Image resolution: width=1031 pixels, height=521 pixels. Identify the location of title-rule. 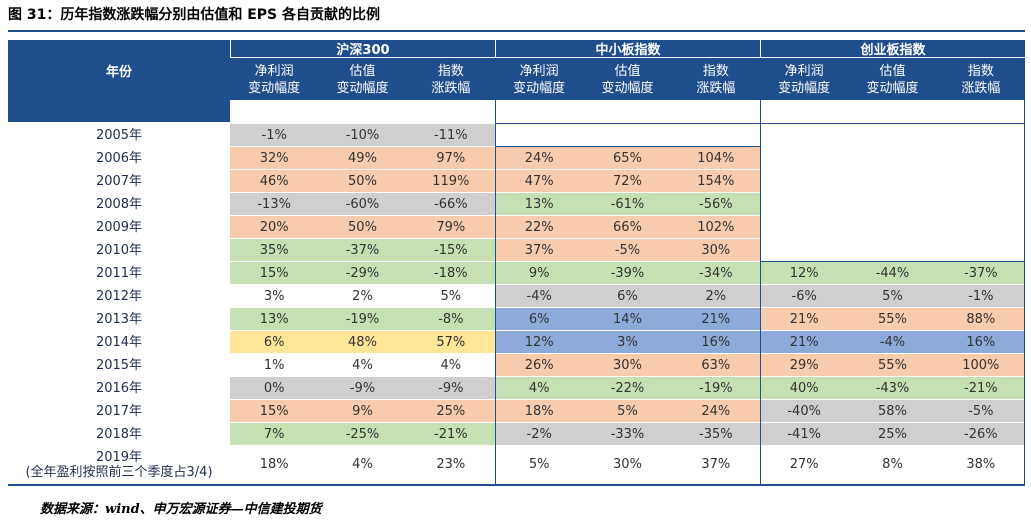
(516, 31).